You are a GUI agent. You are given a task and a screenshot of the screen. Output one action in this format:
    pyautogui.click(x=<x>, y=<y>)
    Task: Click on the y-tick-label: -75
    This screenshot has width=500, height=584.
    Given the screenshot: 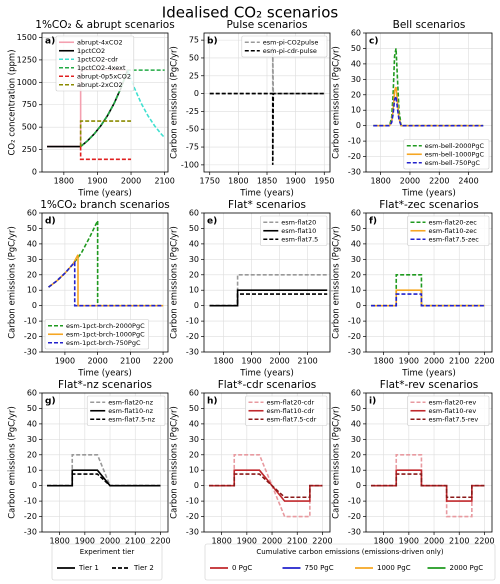 What is the action you would take?
    pyautogui.click(x=192, y=147)
    